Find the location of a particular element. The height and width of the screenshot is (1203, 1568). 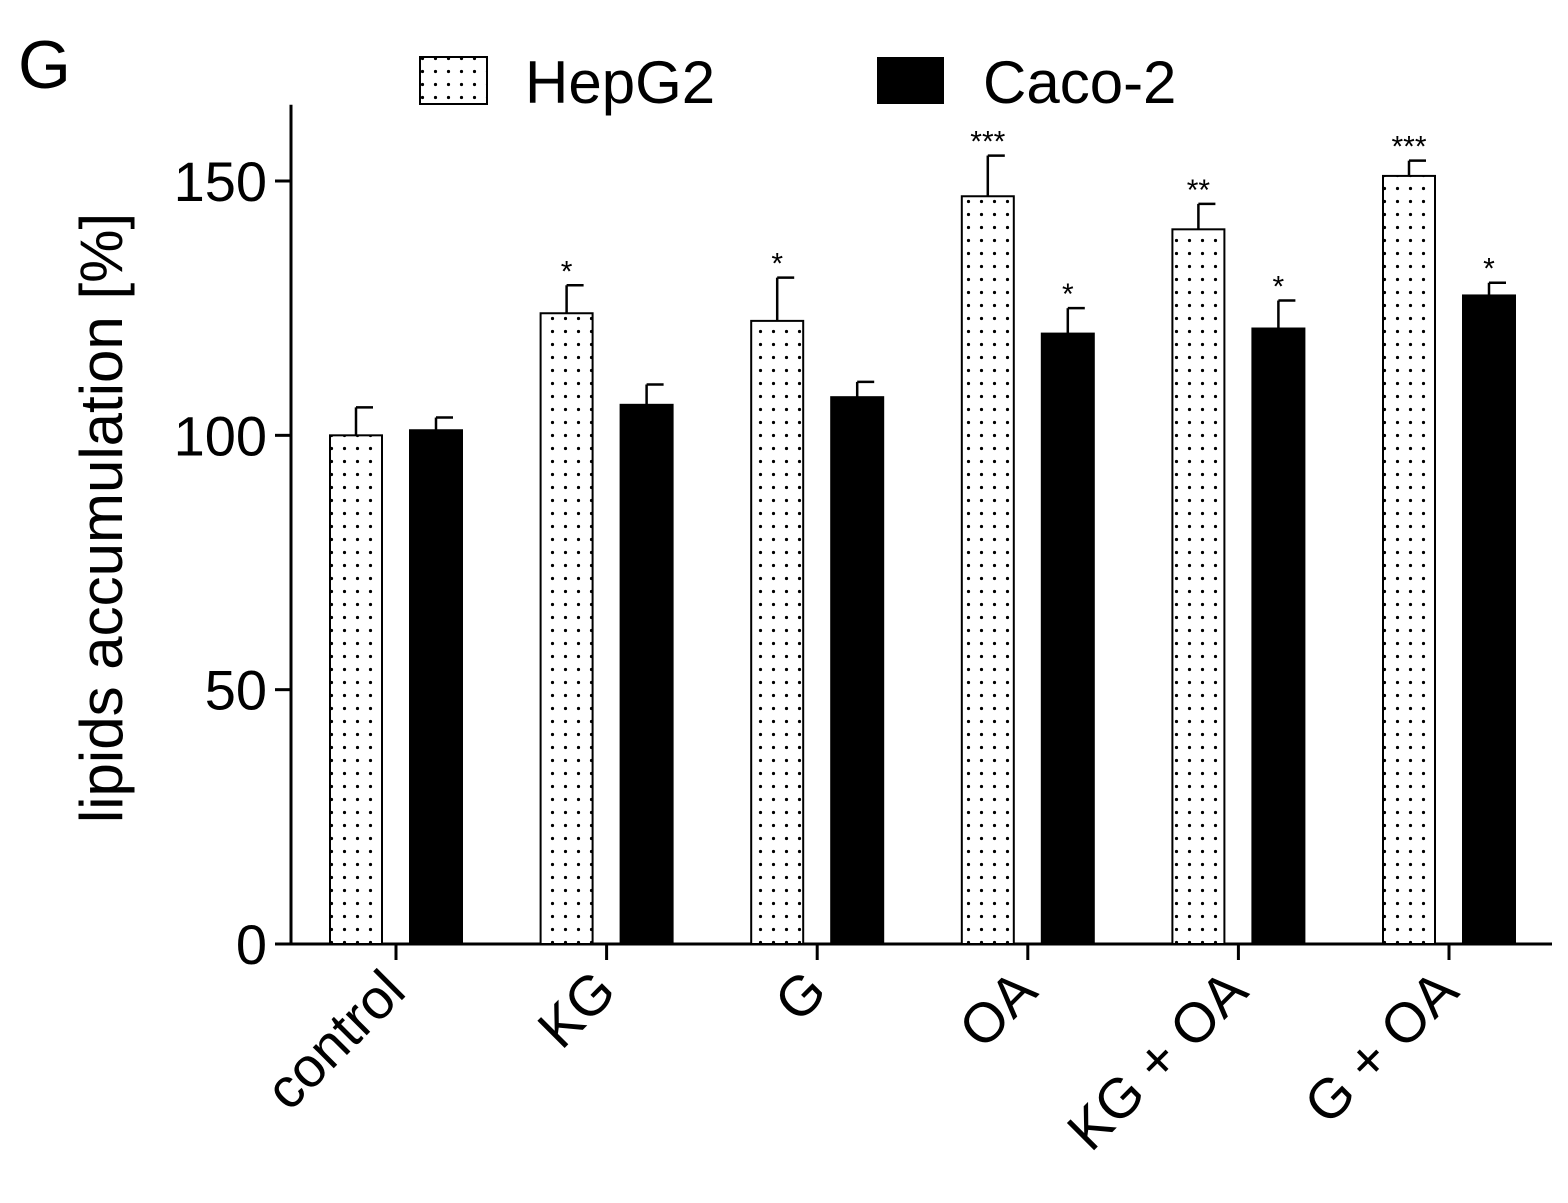

x-tick-label-kg-oa: KG + OA is located at coordinates (1157, 1059).